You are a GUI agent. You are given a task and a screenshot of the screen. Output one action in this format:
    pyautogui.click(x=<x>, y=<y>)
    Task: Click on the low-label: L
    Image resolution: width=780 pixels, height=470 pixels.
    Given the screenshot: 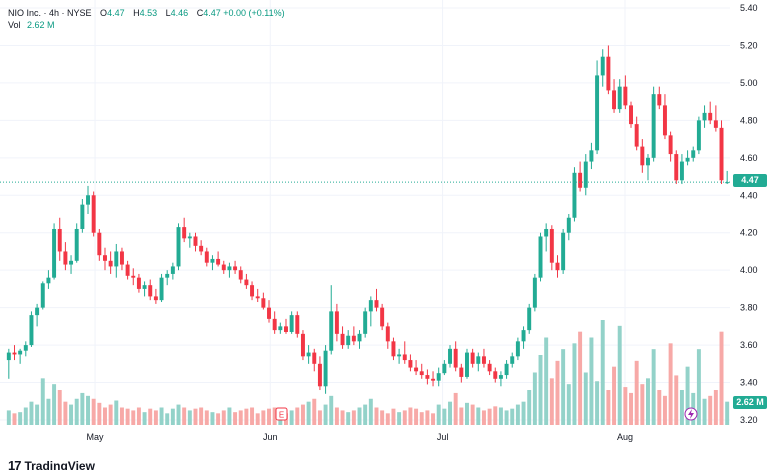 What is the action you would take?
    pyautogui.click(x=168, y=13)
    